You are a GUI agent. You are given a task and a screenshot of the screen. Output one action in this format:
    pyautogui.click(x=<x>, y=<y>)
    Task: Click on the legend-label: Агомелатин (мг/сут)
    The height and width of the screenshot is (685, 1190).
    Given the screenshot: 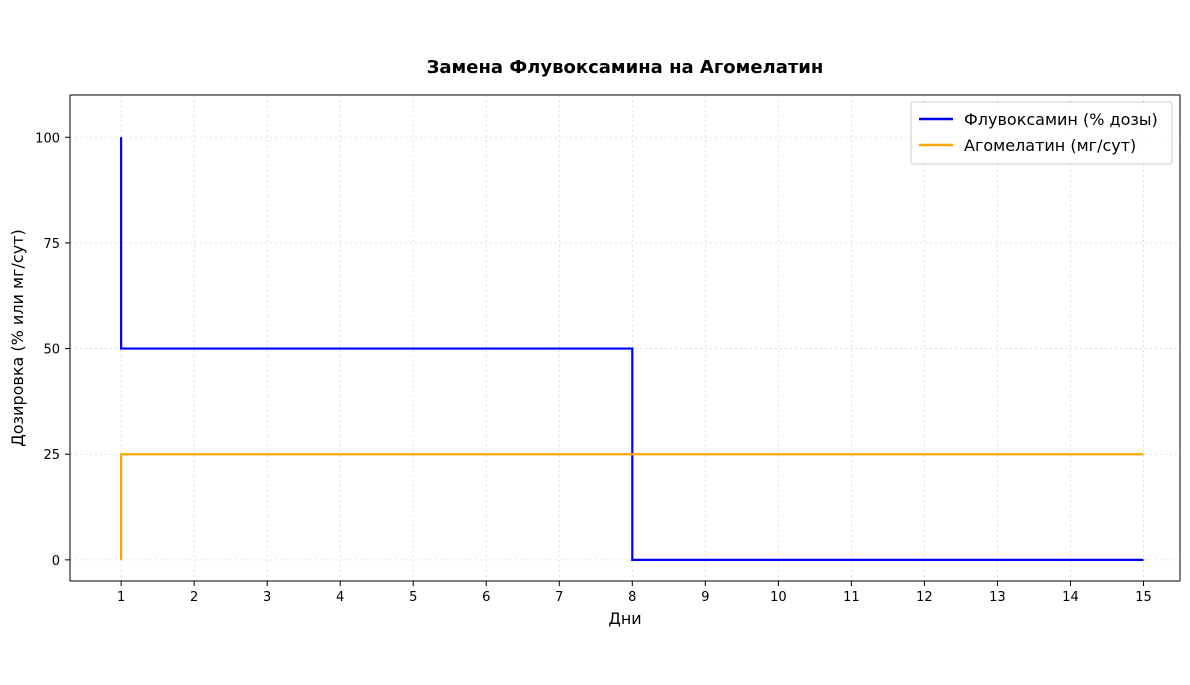 What is the action you would take?
    pyautogui.click(x=1050, y=145)
    